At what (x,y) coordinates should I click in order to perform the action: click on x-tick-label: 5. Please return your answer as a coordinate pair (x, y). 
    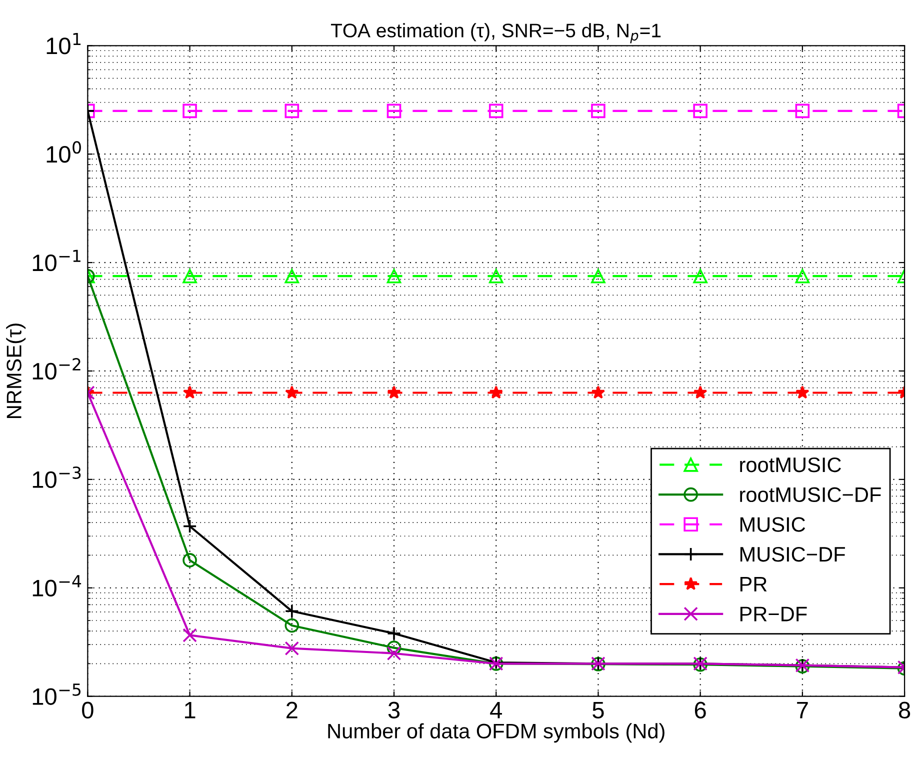
    Looking at the image, I should click on (598, 710).